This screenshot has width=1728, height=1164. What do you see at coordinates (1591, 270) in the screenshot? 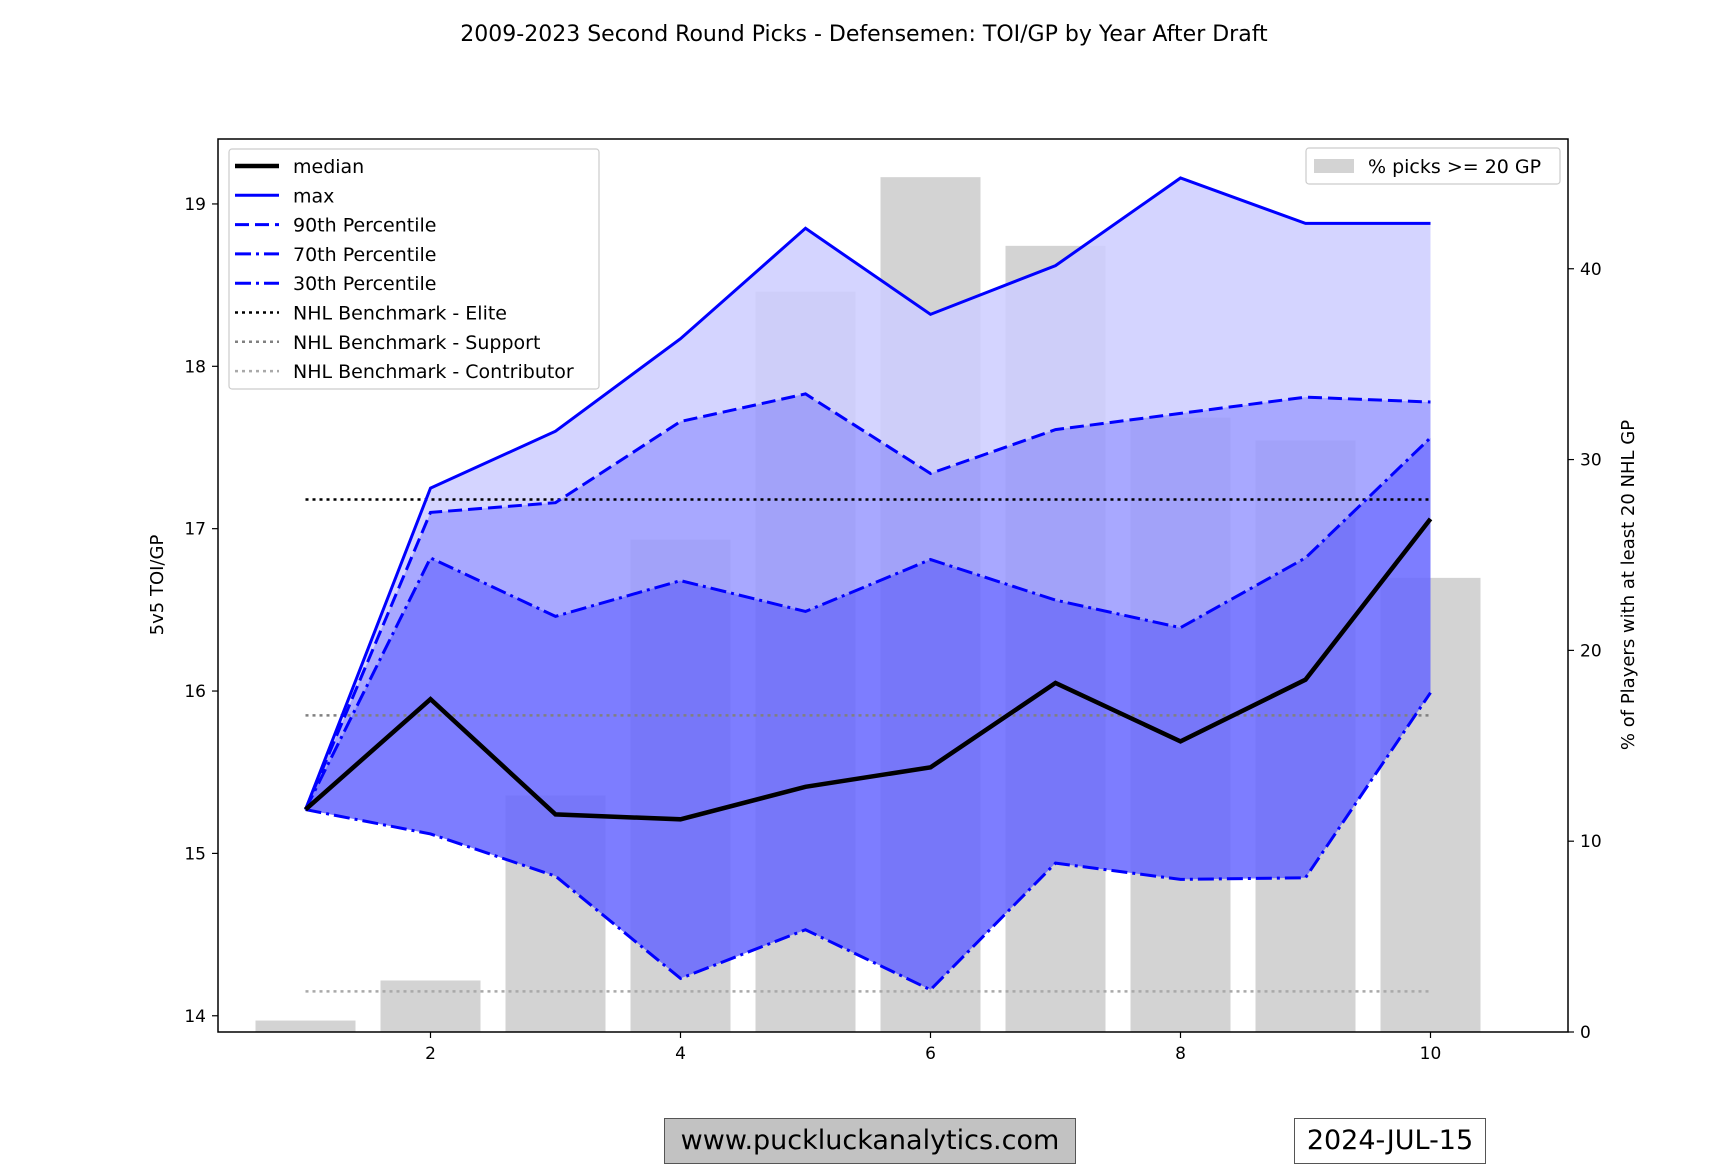
I see `y2-tick-label-40: 40` at bounding box center [1591, 270].